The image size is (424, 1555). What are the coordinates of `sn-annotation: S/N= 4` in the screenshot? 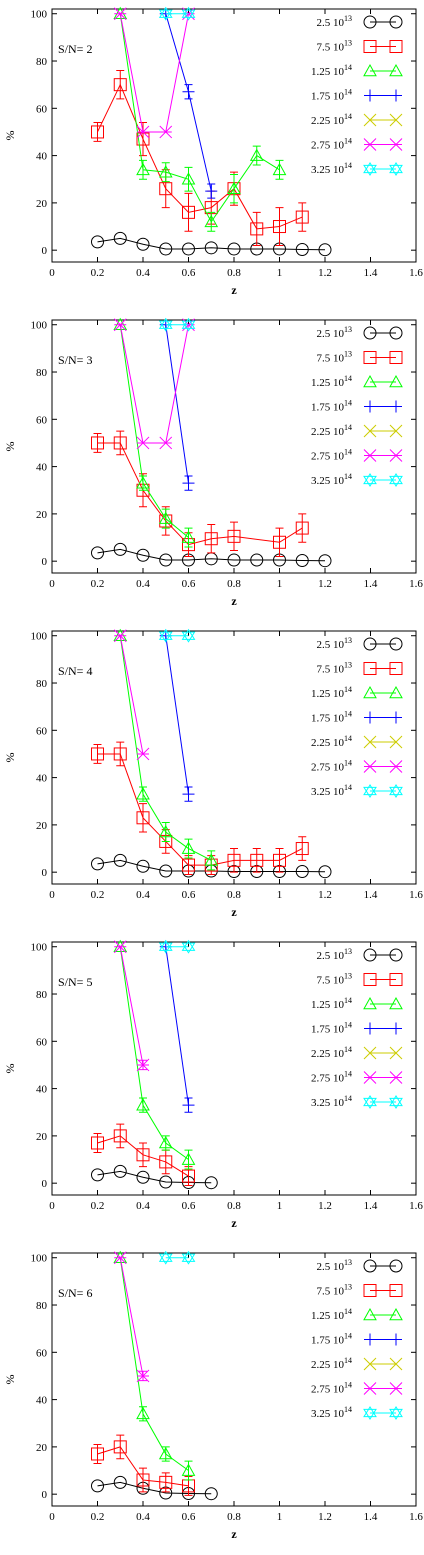 It's located at (75, 671).